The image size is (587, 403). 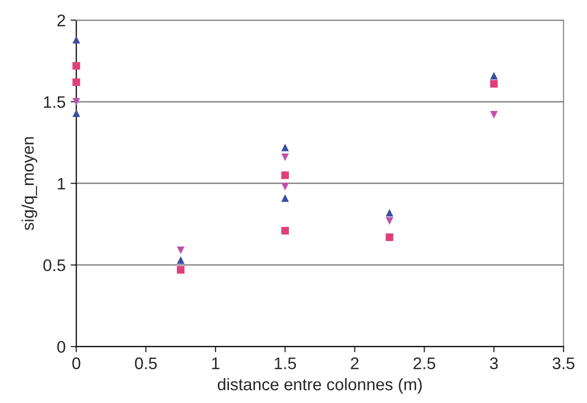 What do you see at coordinates (563, 363) in the screenshot?
I see `x-tick-label: 3.5` at bounding box center [563, 363].